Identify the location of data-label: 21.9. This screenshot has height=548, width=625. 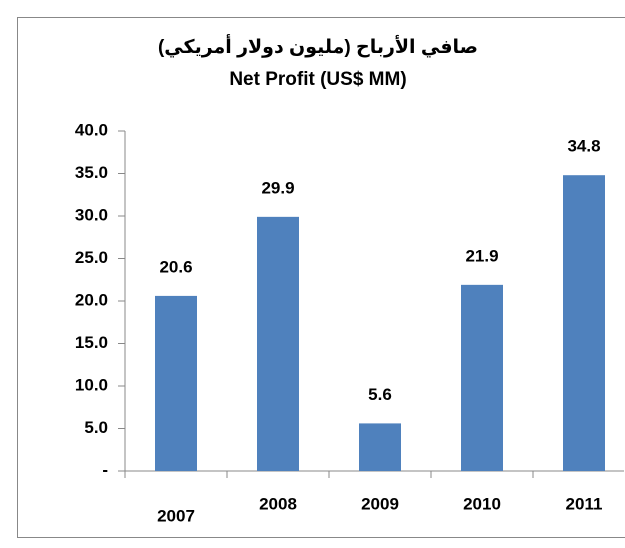
(481, 255).